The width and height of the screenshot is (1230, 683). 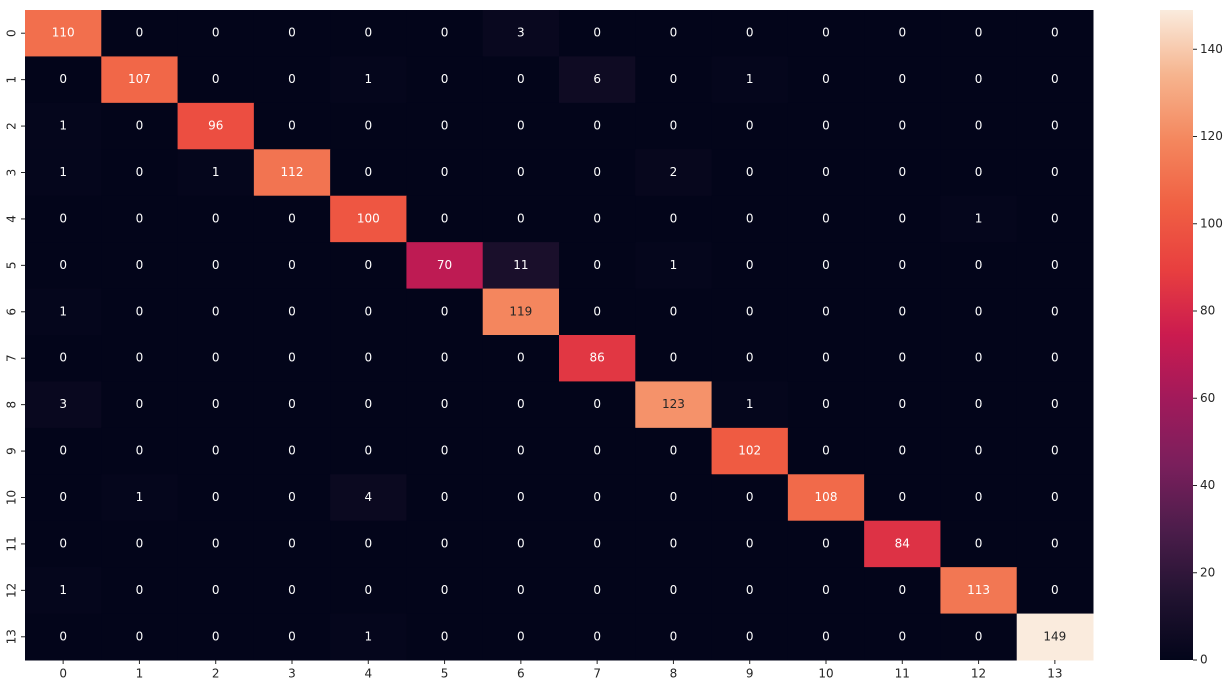 What do you see at coordinates (1211, 136) in the screenshot?
I see `colorbar-tick-label: 120` at bounding box center [1211, 136].